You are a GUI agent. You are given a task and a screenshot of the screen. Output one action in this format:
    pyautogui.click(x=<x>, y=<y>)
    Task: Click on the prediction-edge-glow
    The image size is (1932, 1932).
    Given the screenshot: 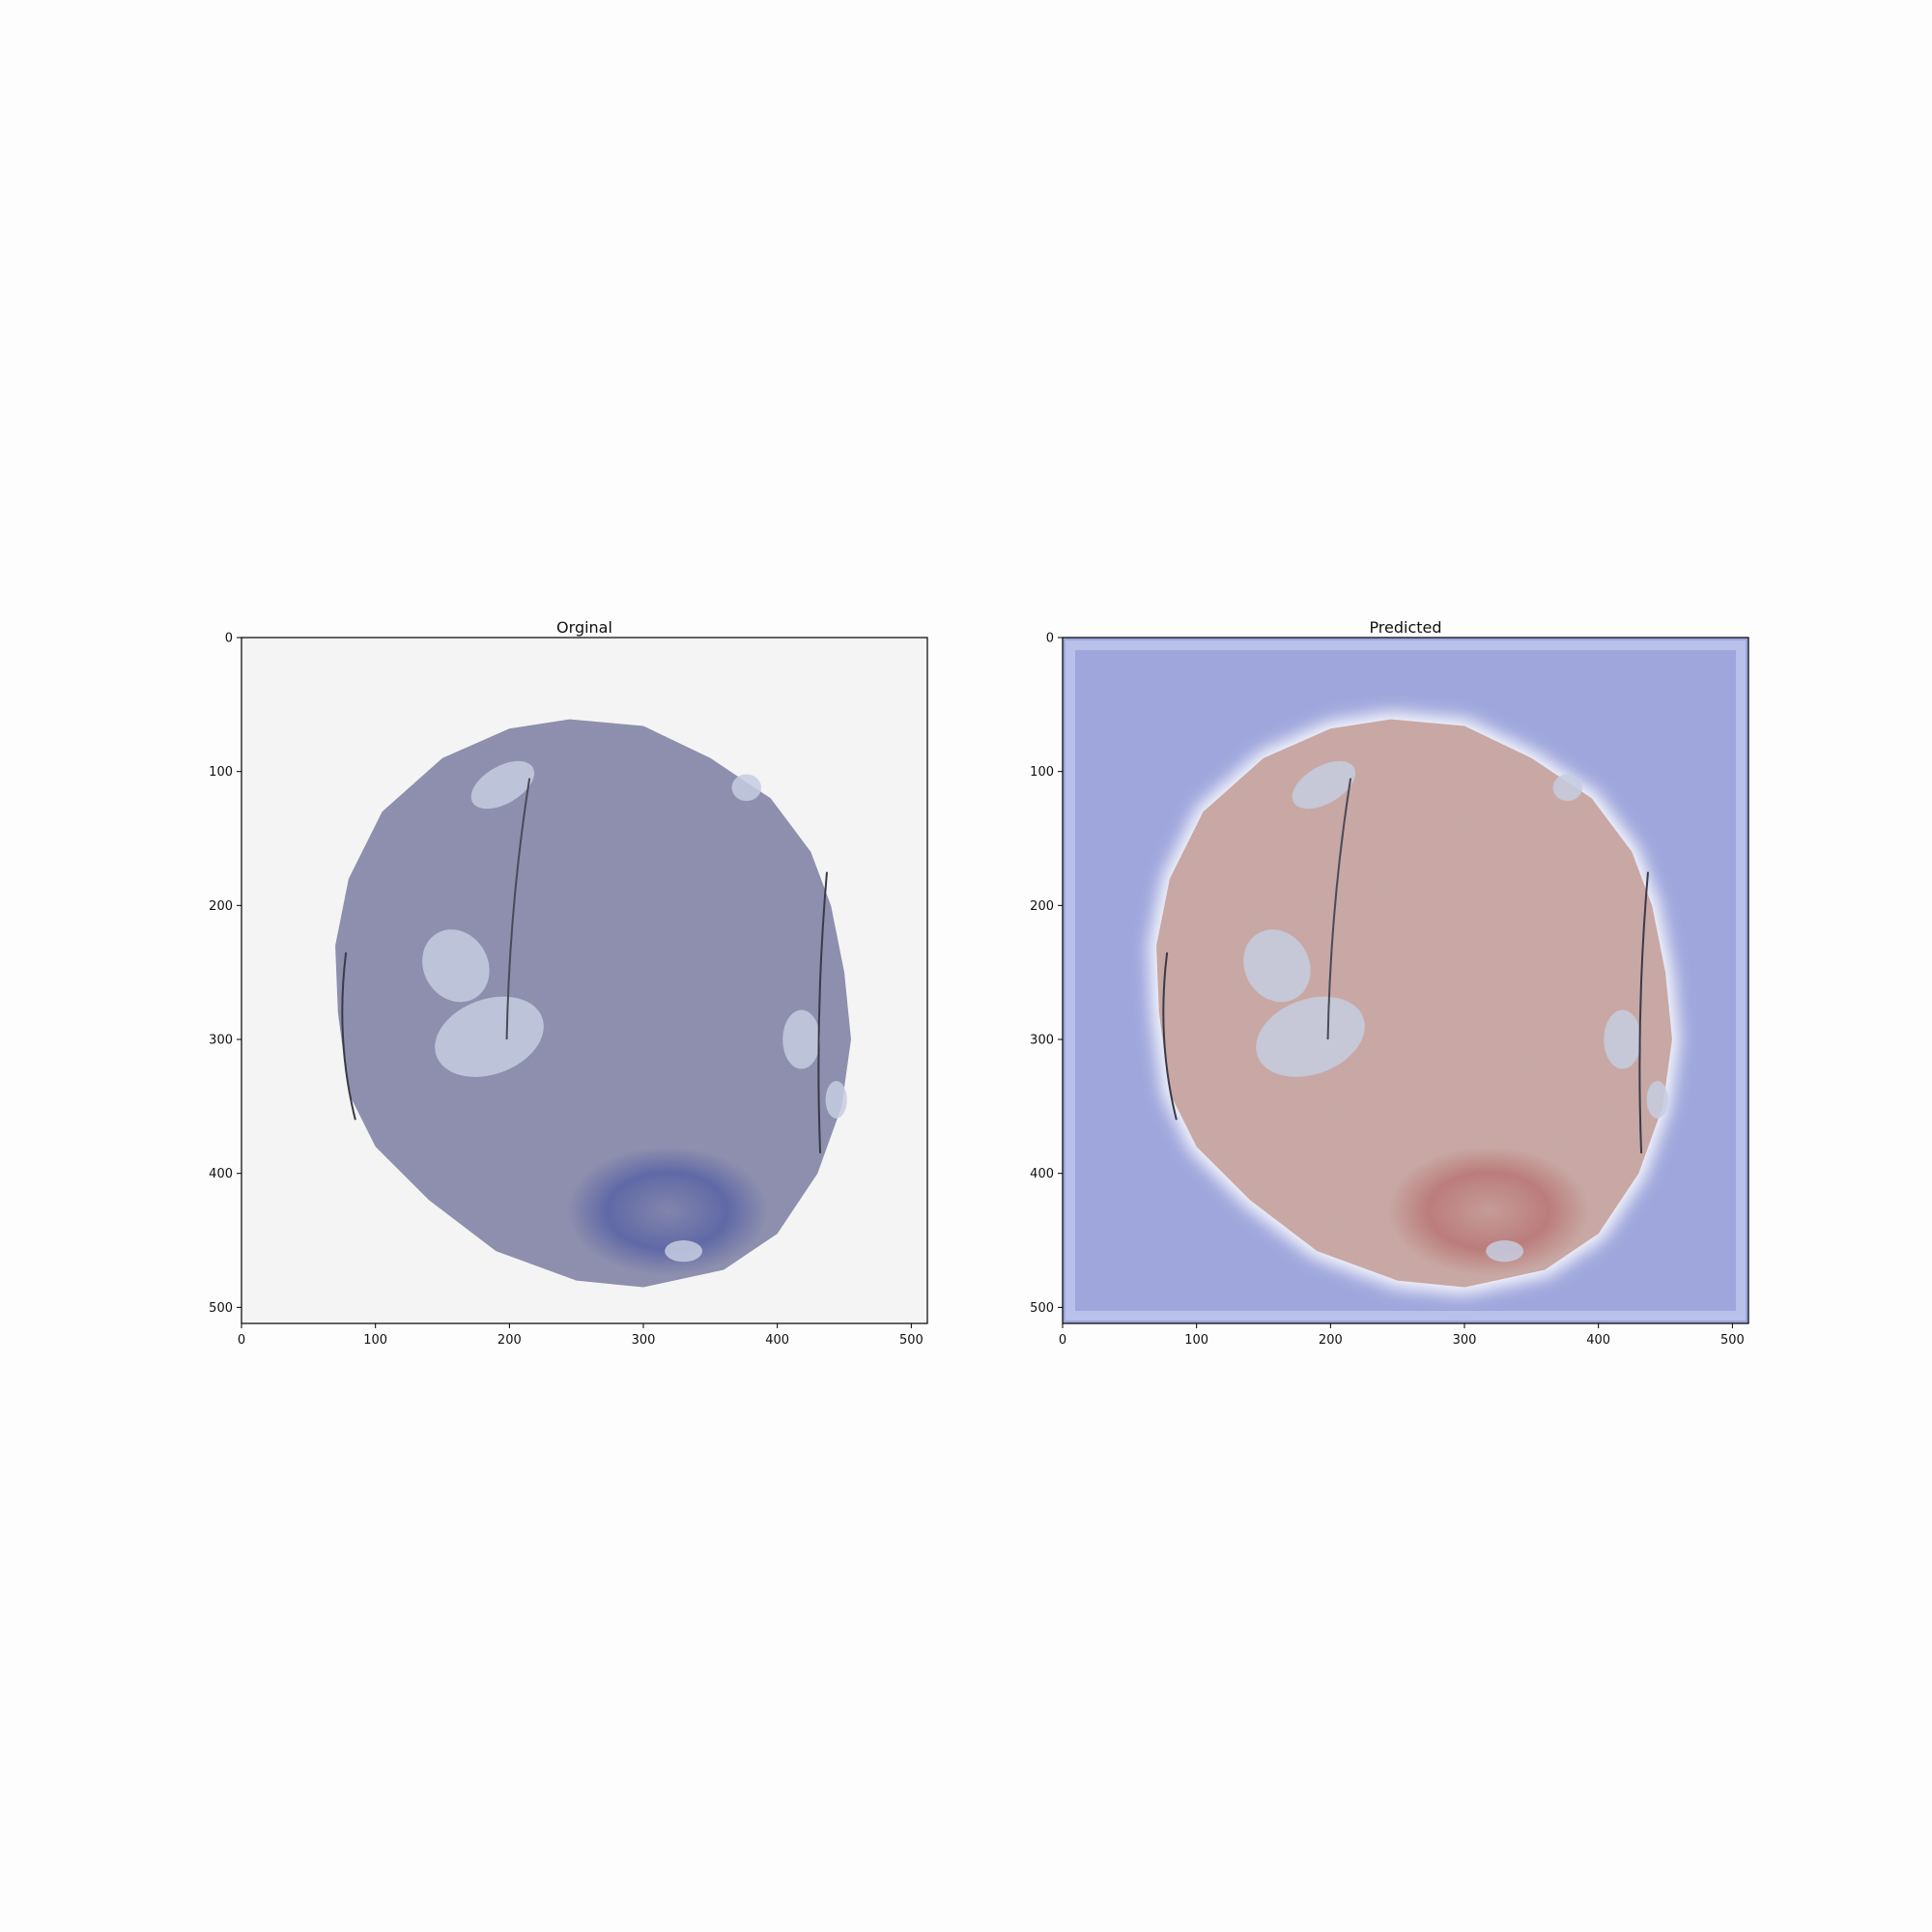 What is the action you would take?
    pyautogui.click(x=1405, y=980)
    